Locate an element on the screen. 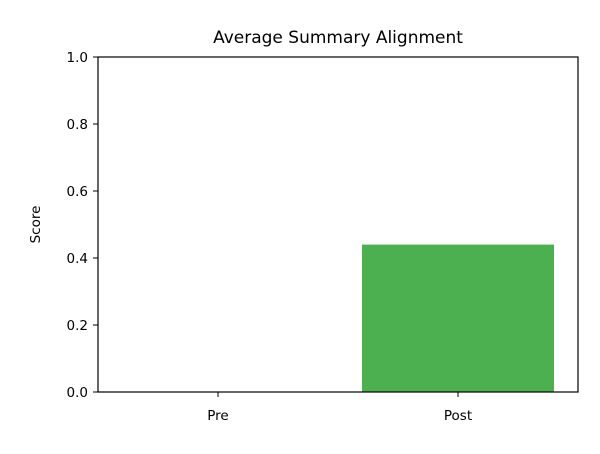 This screenshot has height=454, width=600. bar-post is located at coordinates (458, 318).